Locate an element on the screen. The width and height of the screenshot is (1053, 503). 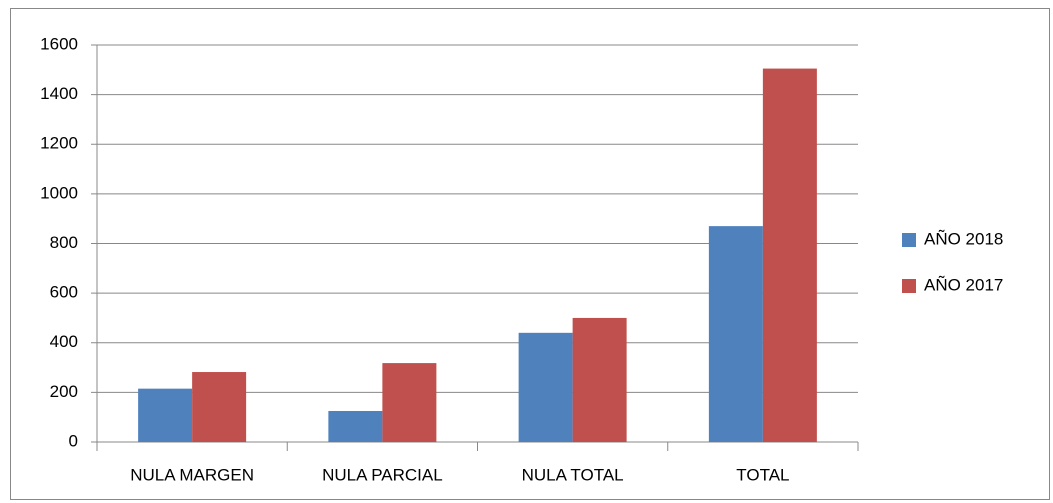
x-tick-label: NULA MARGEN is located at coordinates (192, 474).